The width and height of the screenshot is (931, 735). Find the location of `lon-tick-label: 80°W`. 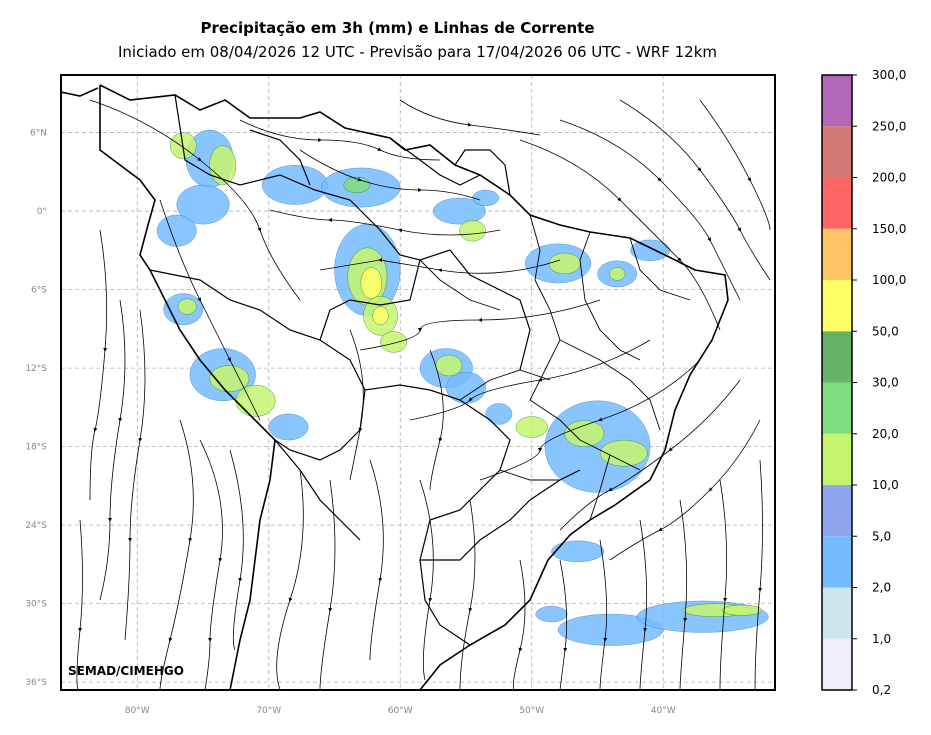

lon-tick-label: 80°W is located at coordinates (137, 711).